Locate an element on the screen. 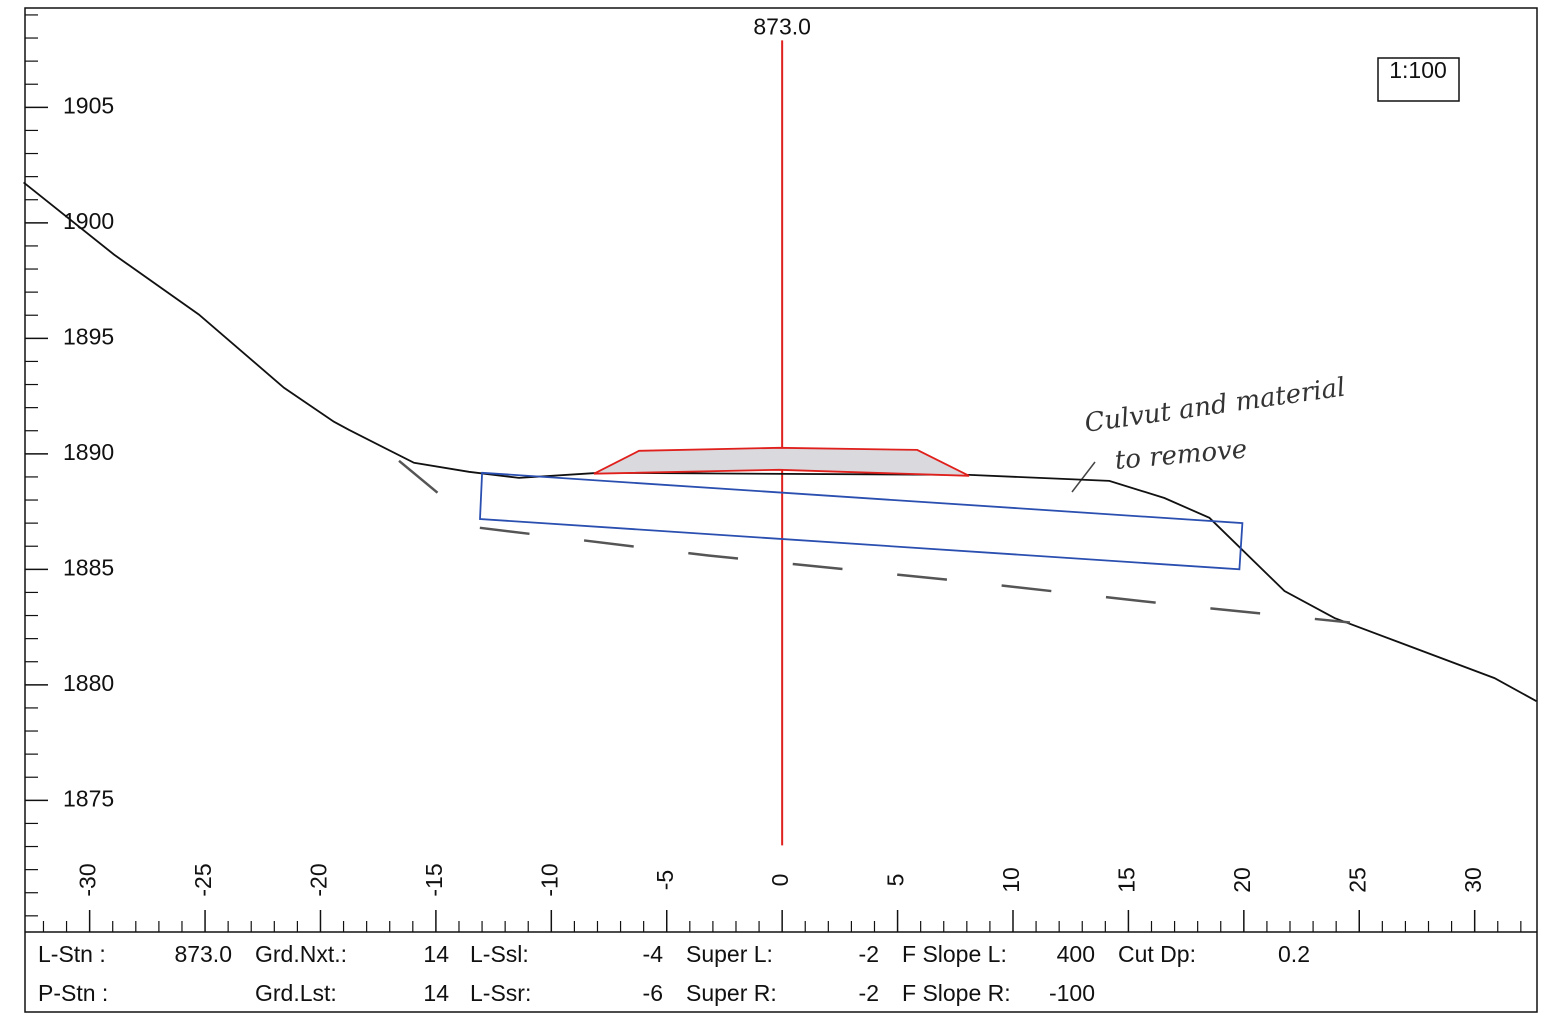 This screenshot has height=1021, width=1548. x-tick-label: 10 is located at coordinates (1011, 880).